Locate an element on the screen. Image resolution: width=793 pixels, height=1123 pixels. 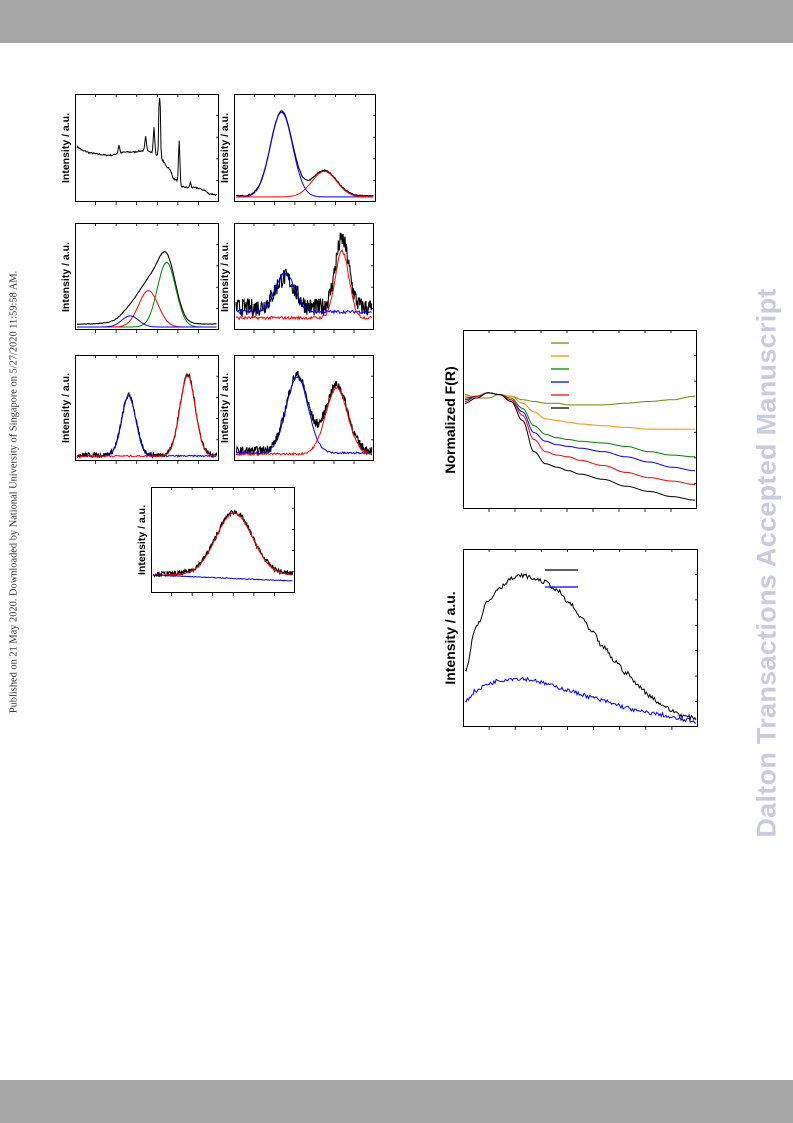
panel-a-plot is located at coordinates (147, 149).